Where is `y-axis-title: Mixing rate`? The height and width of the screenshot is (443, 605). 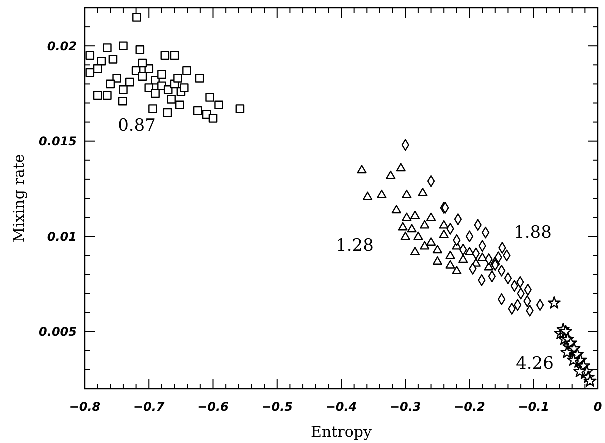 y-axis-title: Mixing rate is located at coordinates (19, 198).